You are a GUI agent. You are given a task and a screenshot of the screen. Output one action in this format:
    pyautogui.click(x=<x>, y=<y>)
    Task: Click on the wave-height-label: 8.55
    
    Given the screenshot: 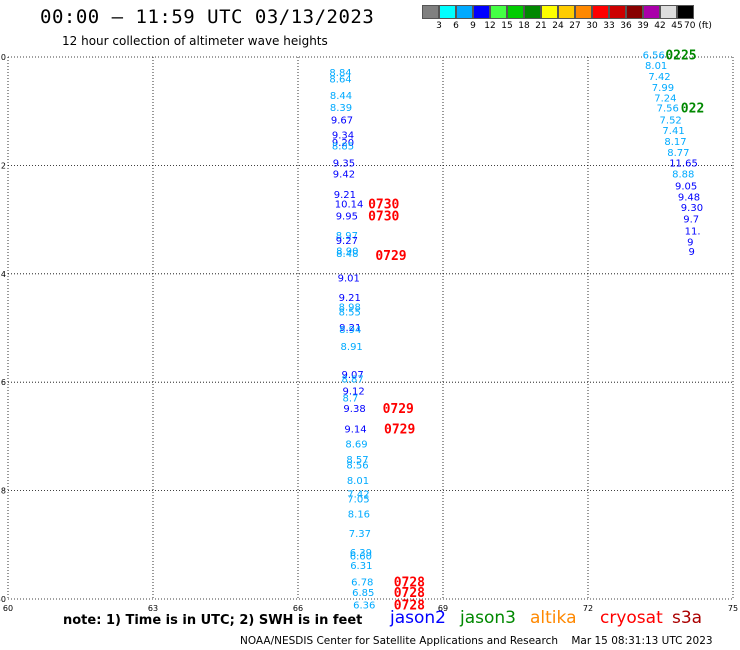 What is the action you would take?
    pyautogui.click(x=350, y=313)
    